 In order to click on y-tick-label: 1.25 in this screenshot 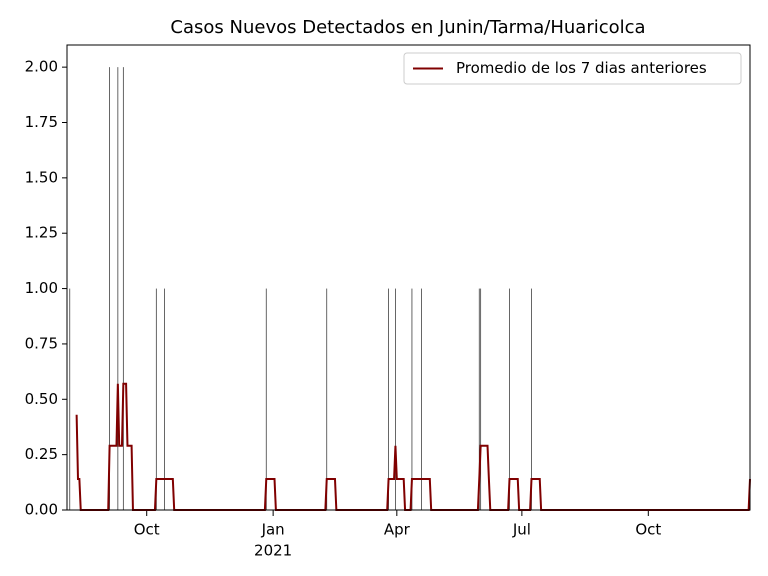, I will do `click(41, 233)`.